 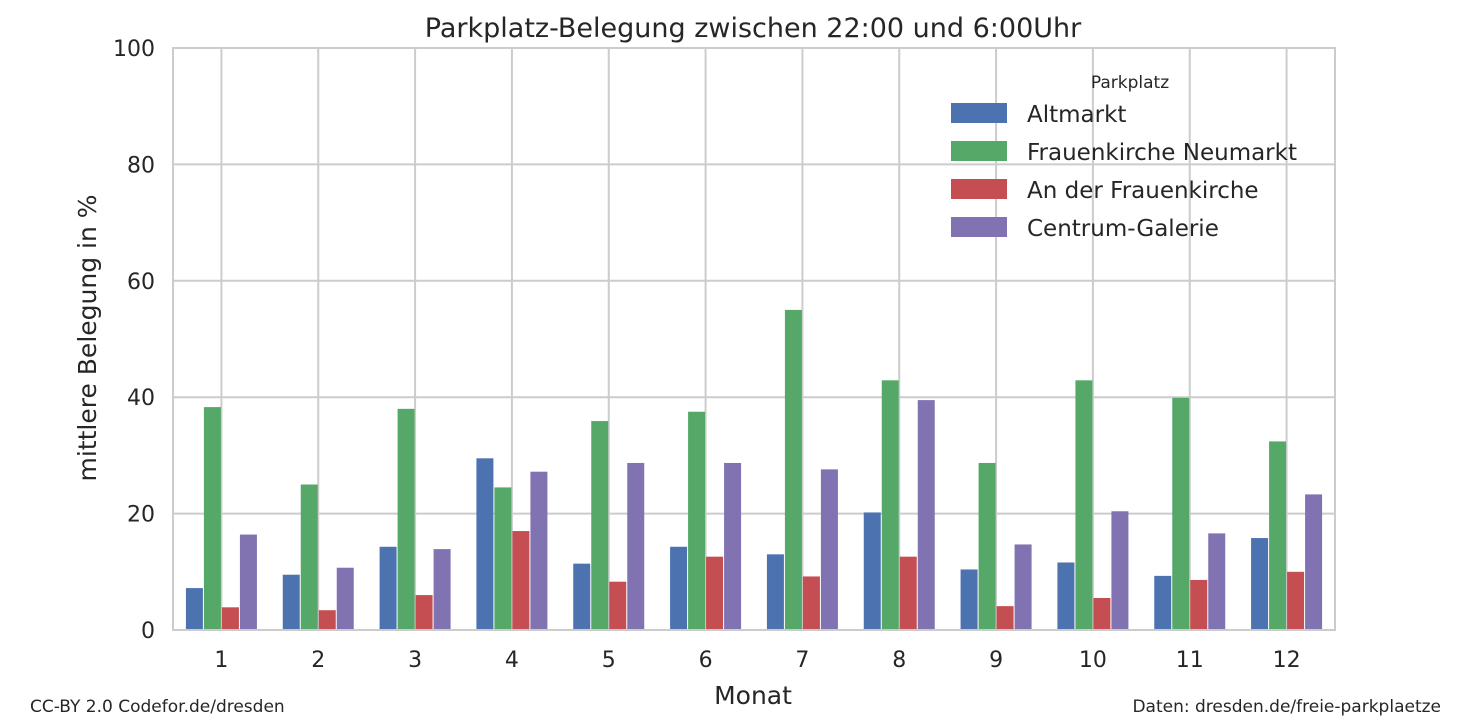 What do you see at coordinates (1093, 660) in the screenshot?
I see `x-tick-label: 10` at bounding box center [1093, 660].